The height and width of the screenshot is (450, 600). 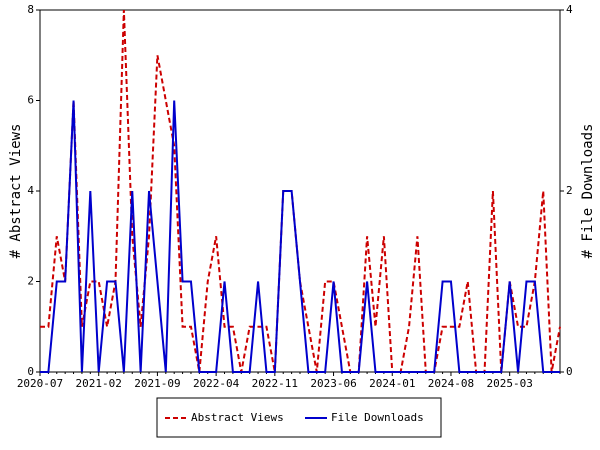 What do you see at coordinates (392, 383) in the screenshot?
I see `x-tick-label: 2024-01` at bounding box center [392, 383].